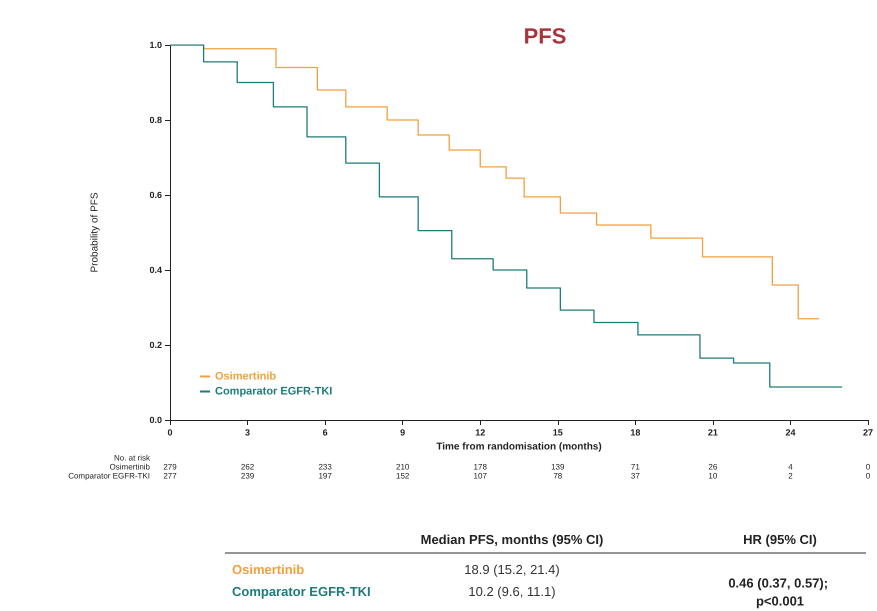 This screenshot has height=611, width=877. Describe the element at coordinates (780, 539) in the screenshot. I see `text: HR (95% CI)` at that location.